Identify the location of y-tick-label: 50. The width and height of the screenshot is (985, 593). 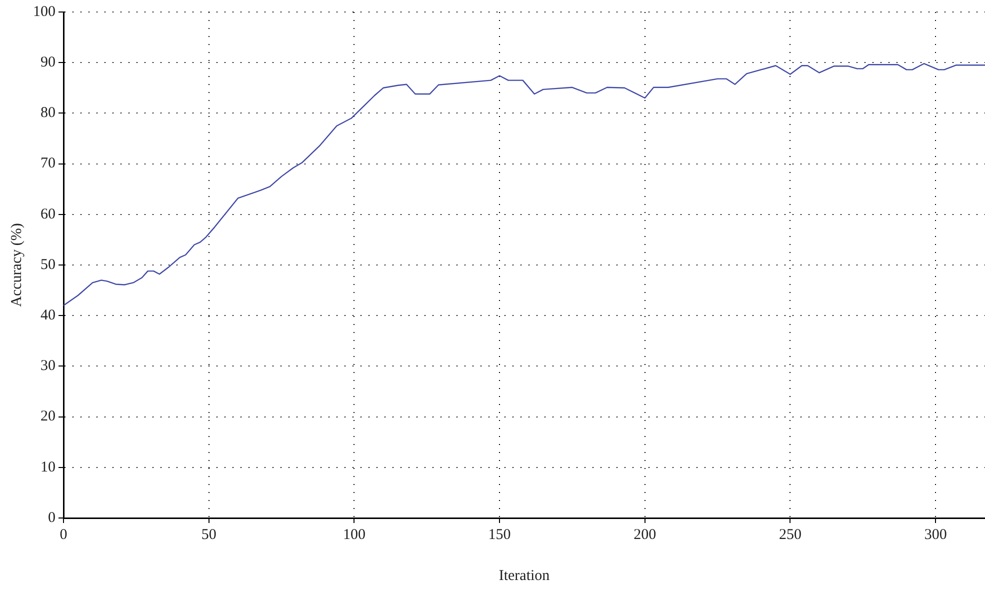
(48, 264).